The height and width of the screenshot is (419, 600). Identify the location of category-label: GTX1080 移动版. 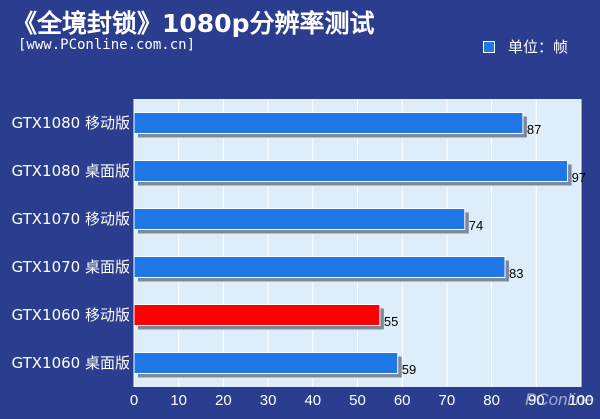
(71, 123).